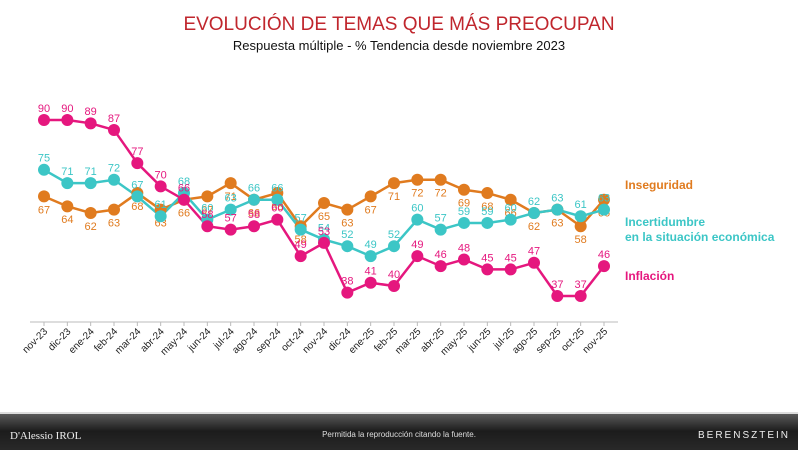  Describe the element at coordinates (581, 205) in the screenshot. I see `data-label: 61` at that location.